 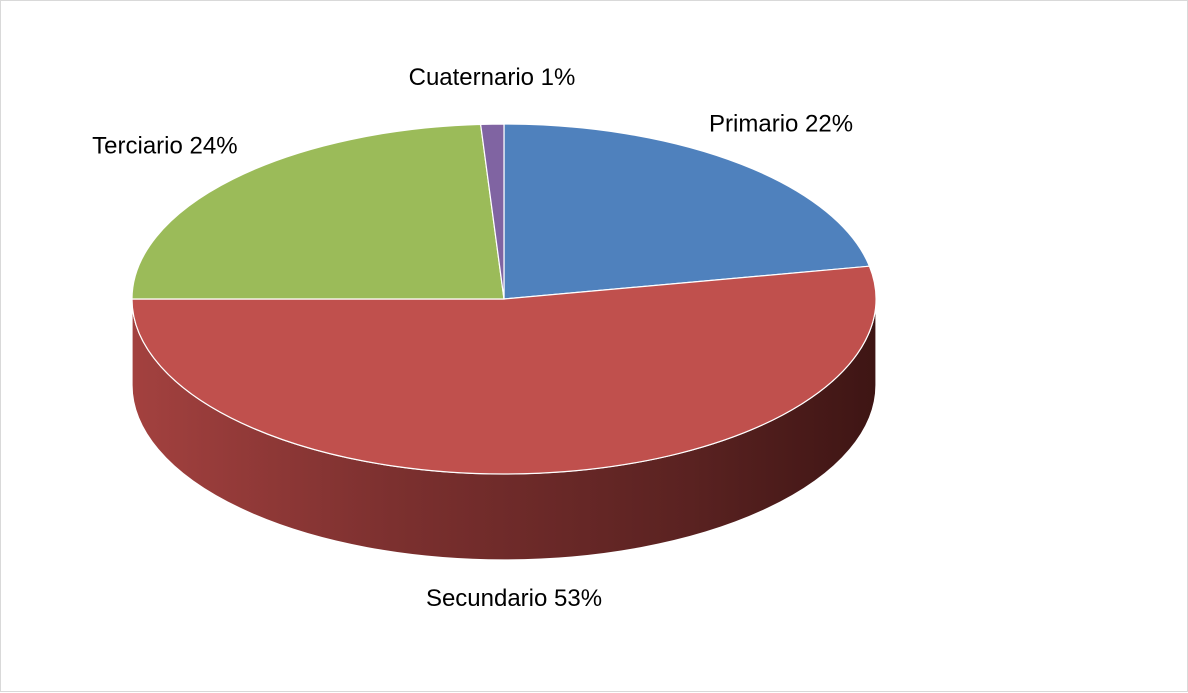 What do you see at coordinates (164, 146) in the screenshot?
I see `data-label-terciario: Terciario 24%` at bounding box center [164, 146].